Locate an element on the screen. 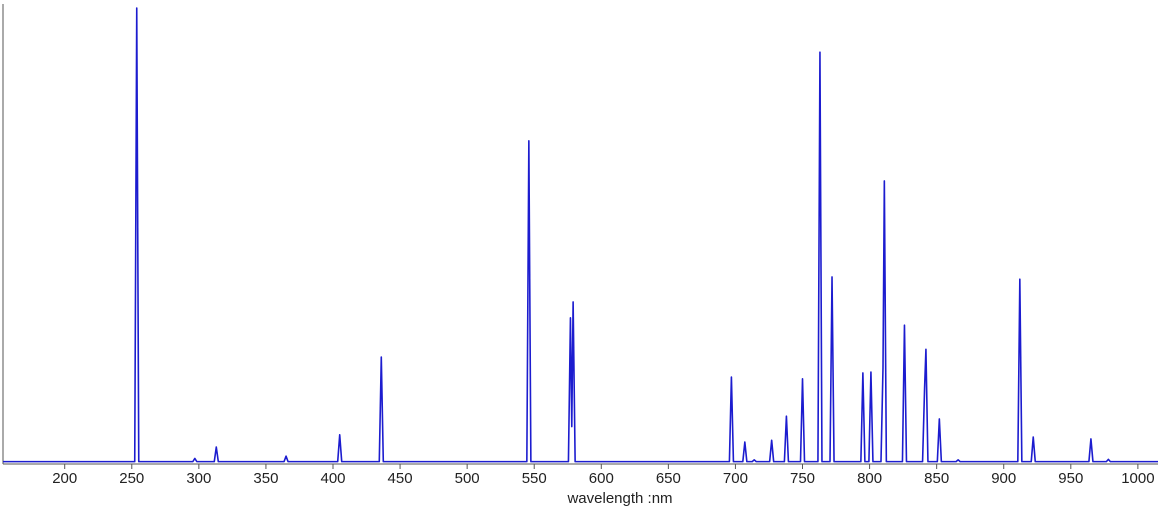 The height and width of the screenshot is (526, 1163). x-tick-label: 350 is located at coordinates (265, 478).